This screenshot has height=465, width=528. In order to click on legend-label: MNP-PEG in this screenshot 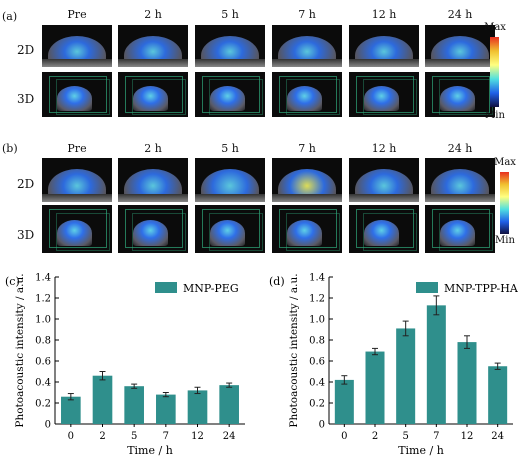, I will do `click(211, 288)`.